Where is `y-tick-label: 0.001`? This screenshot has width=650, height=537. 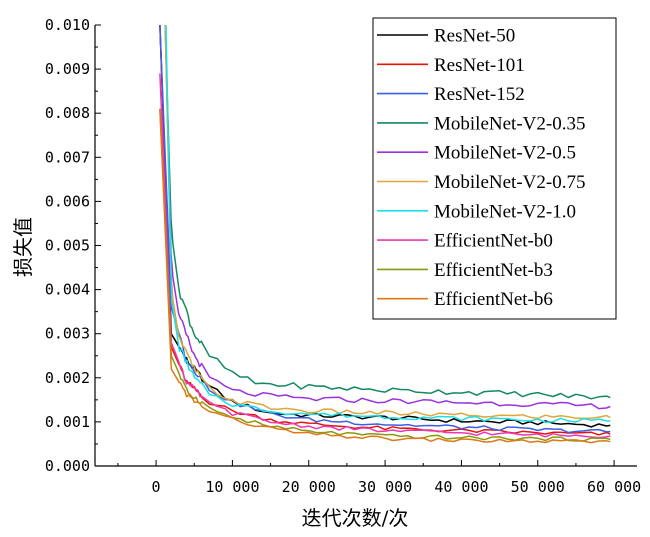 y-tick-label: 0.001 is located at coordinates (67, 422).